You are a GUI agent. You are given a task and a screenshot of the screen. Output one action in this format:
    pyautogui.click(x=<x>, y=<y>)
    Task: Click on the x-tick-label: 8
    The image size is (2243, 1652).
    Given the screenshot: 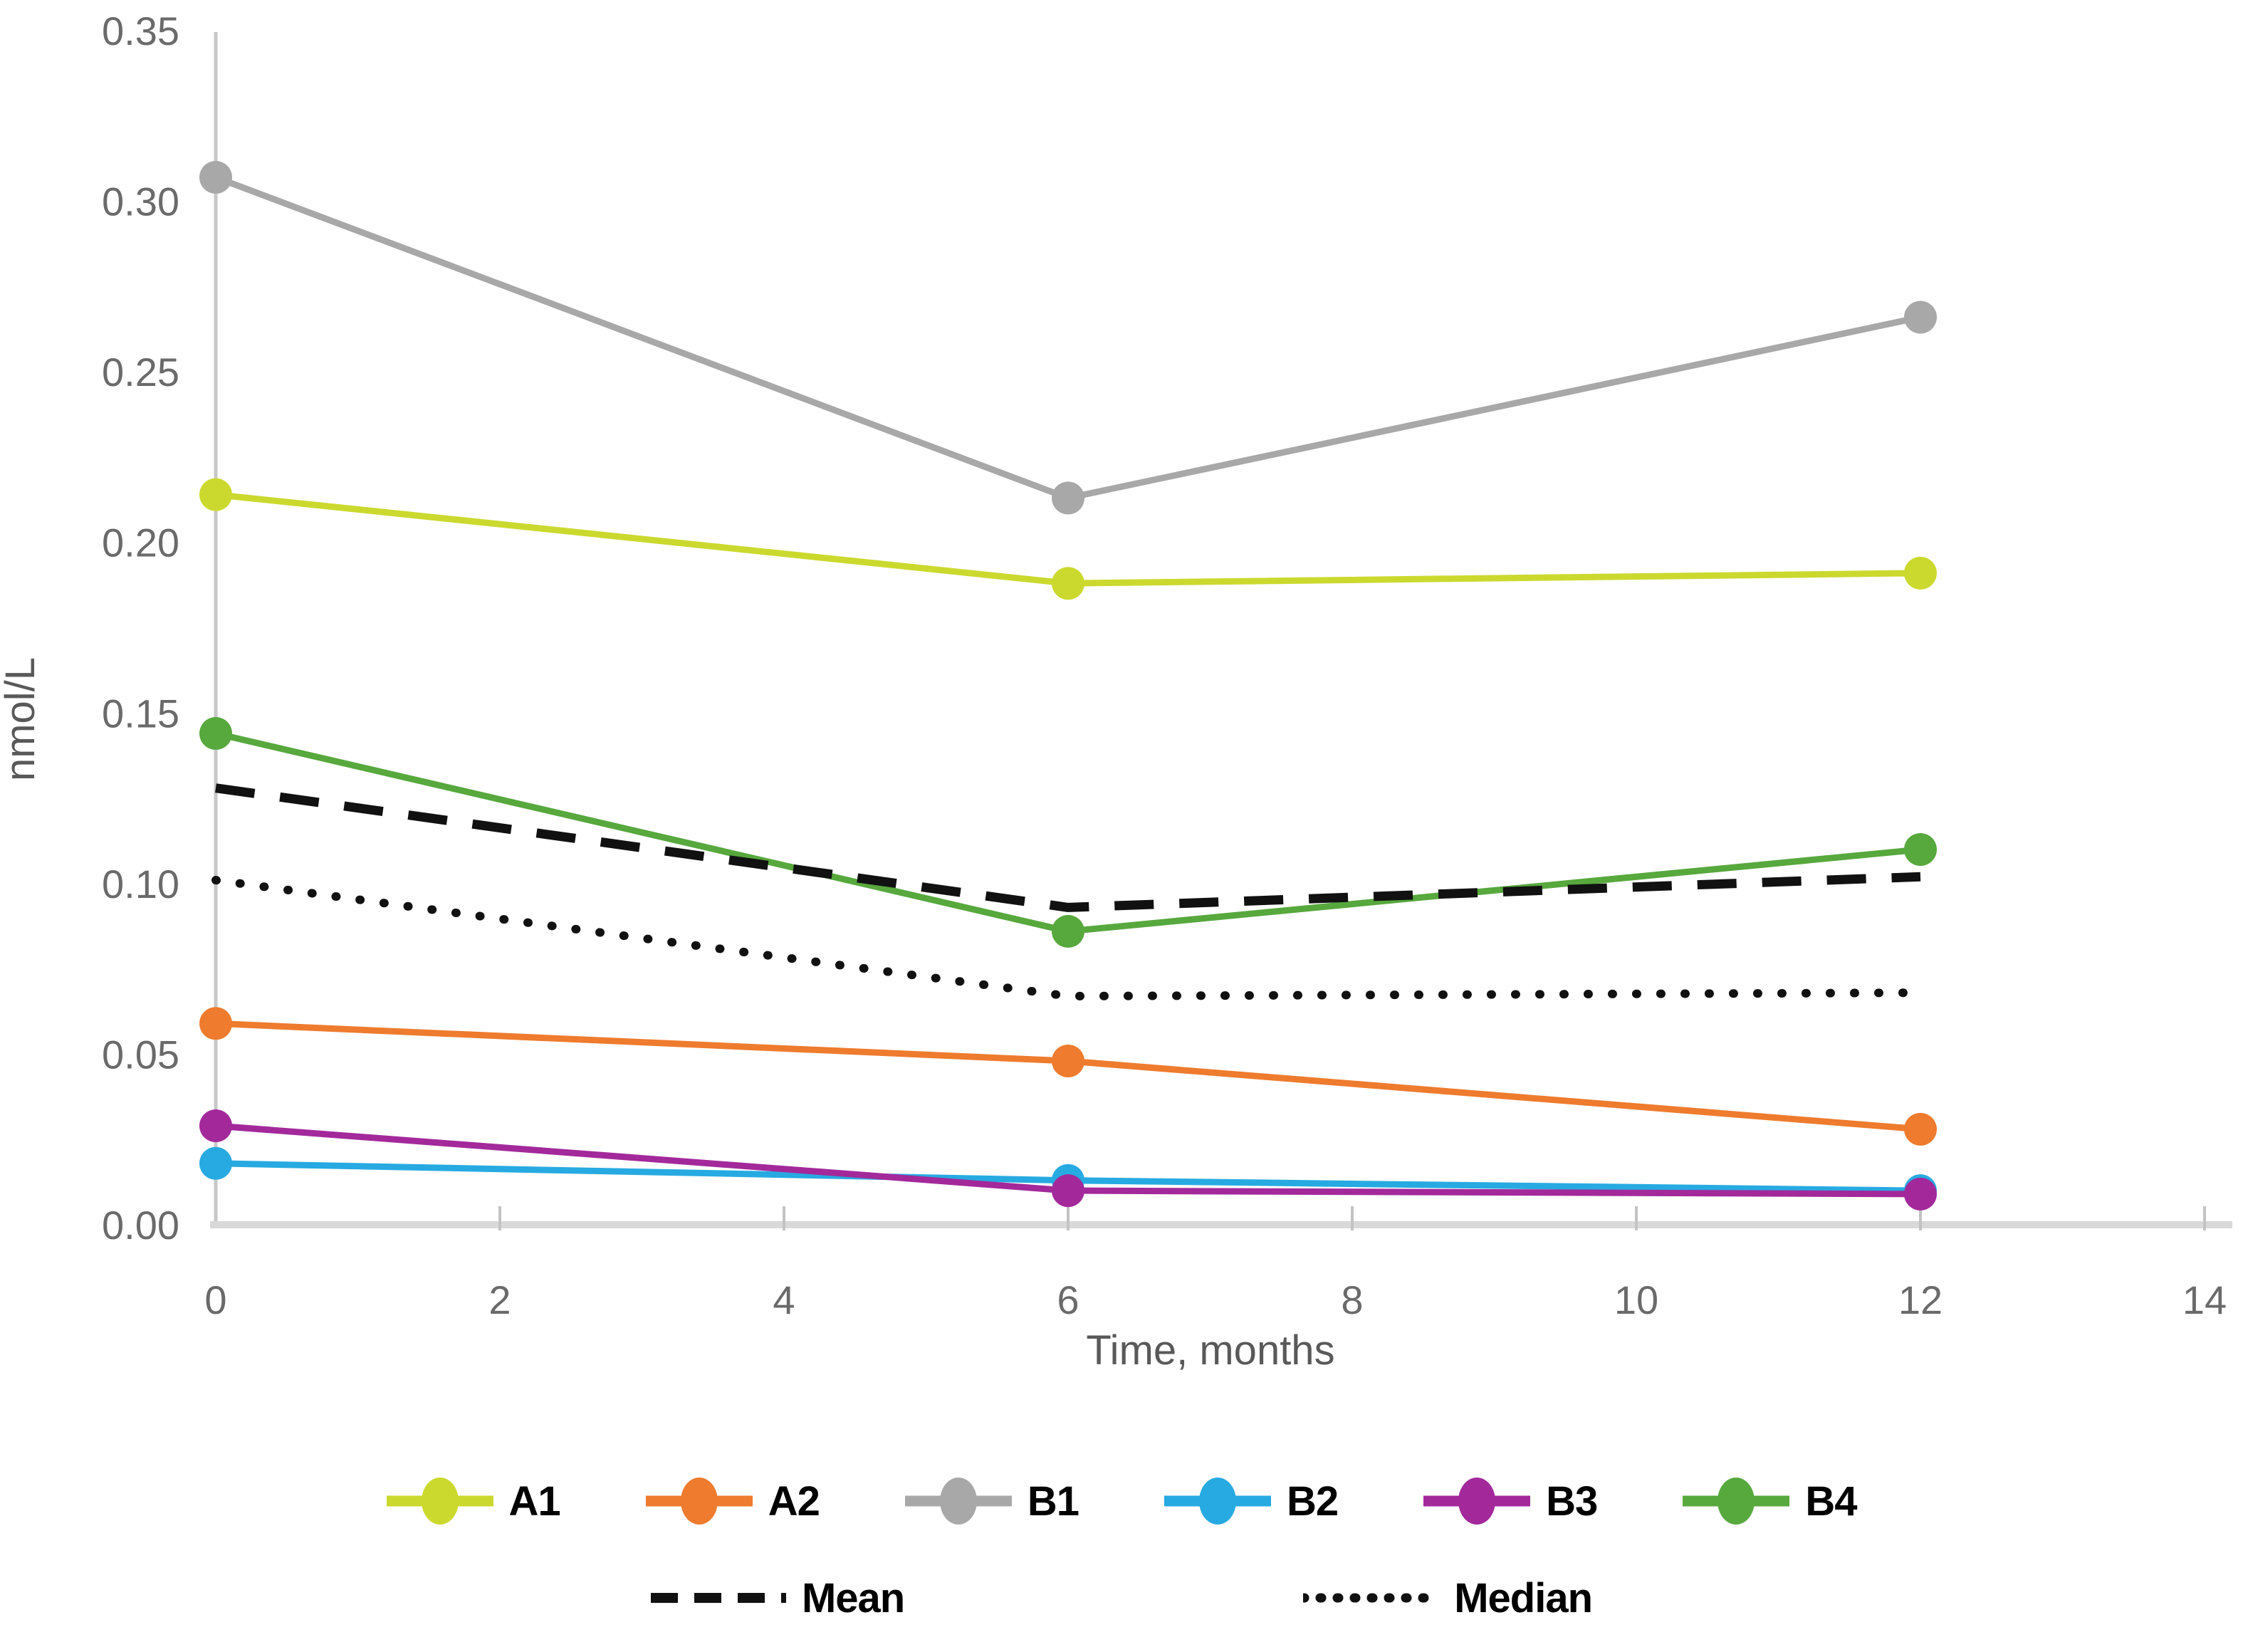 What is the action you would take?
    pyautogui.click(x=1352, y=1299)
    